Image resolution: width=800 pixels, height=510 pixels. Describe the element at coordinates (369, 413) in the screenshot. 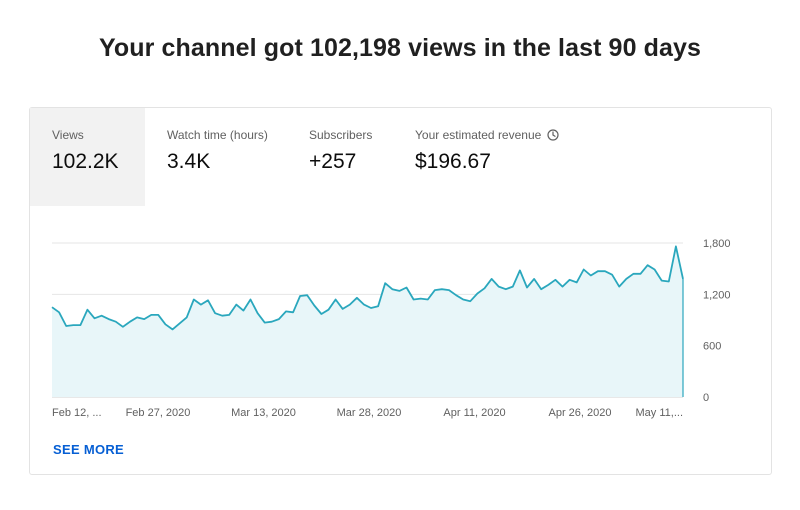

I see `x-tick-label: Mar 28, 2020` at that location.